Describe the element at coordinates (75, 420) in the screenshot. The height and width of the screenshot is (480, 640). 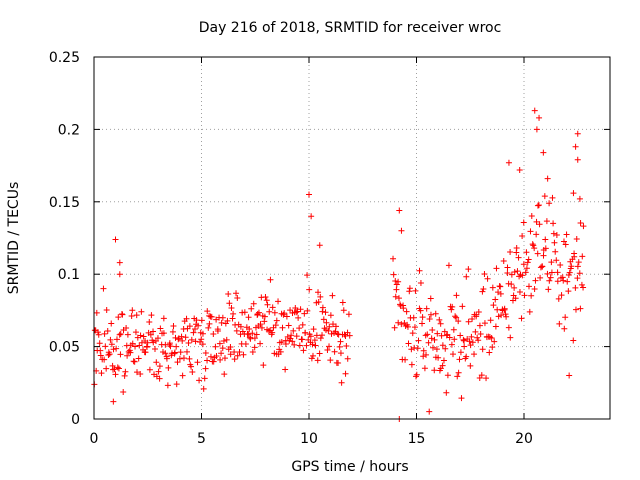
I see `y-tick-label: 0` at that location.